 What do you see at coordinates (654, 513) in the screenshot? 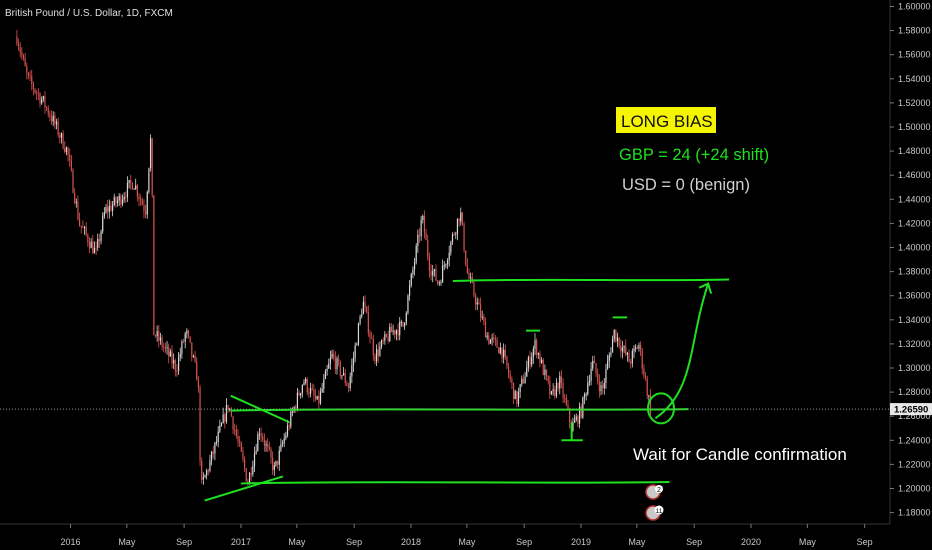
I see `event-badge: 11` at bounding box center [654, 513].